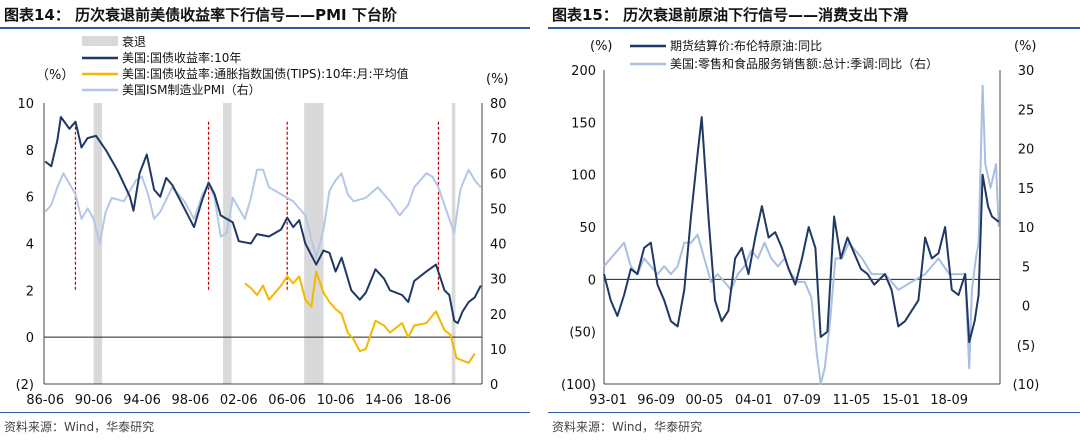 The width and height of the screenshot is (1080, 442). Describe the element at coordinates (802, 400) in the screenshot. I see `x-tick-label: 07-09` at that location.